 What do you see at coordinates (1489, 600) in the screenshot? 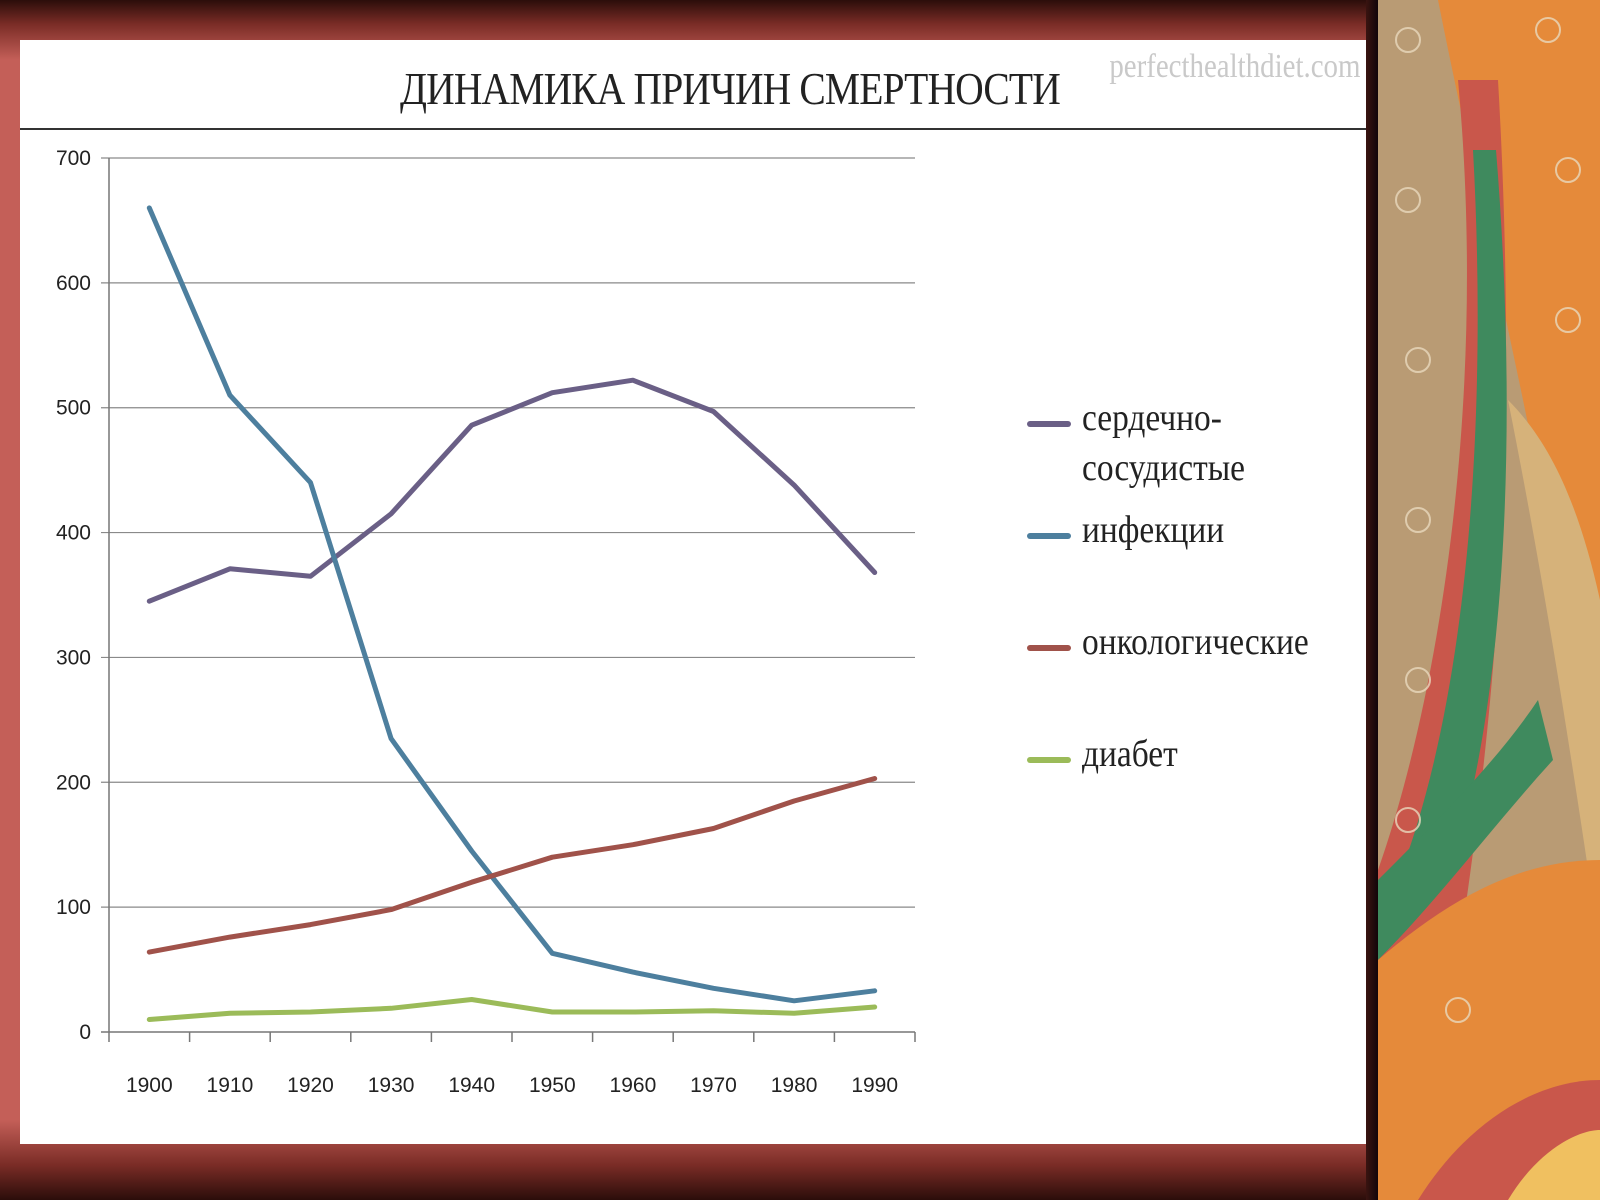
I see `decorative-side-panel` at bounding box center [1489, 600].